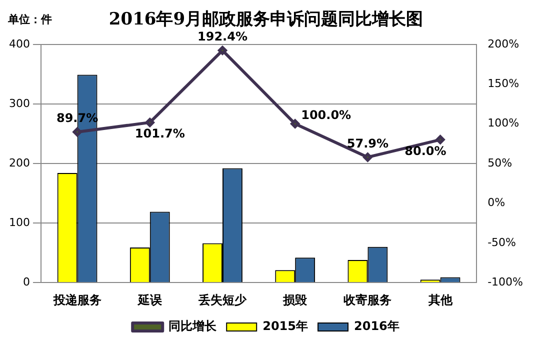 The width and height of the screenshot is (534, 349). Describe the element at coordinates (30, 19) in the screenshot. I see `text: 单位：件` at that location.